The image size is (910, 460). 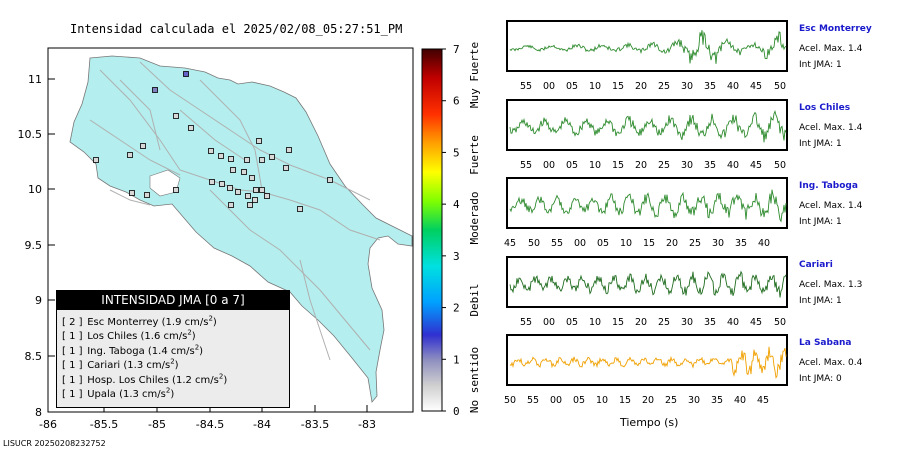 What do you see at coordinates (141, 351) in the screenshot?
I see `legend-item-label: Ing. Taboga (1.4 cm/s` at bounding box center [141, 351].